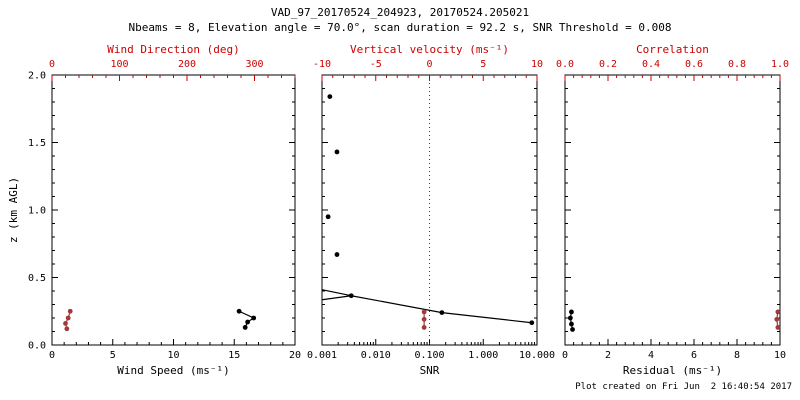  I want to click on snr-upper-points, so click(332, 175).